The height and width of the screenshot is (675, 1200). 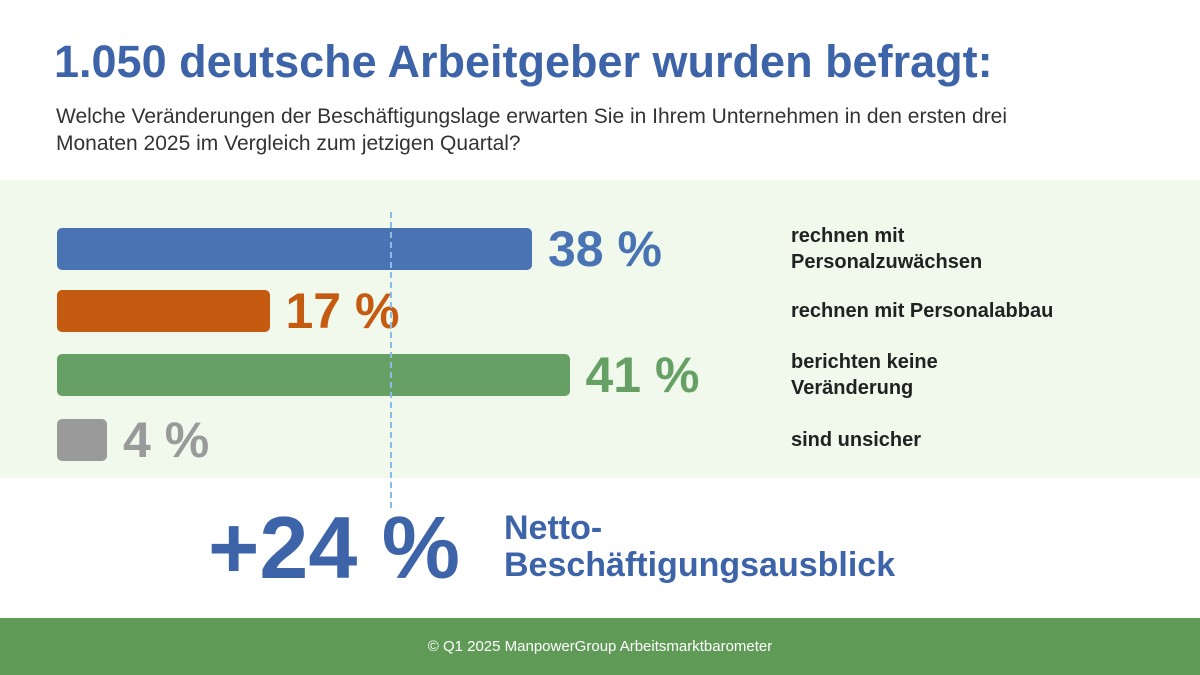 What do you see at coordinates (334, 547) in the screenshot?
I see `net-value: +24 %` at bounding box center [334, 547].